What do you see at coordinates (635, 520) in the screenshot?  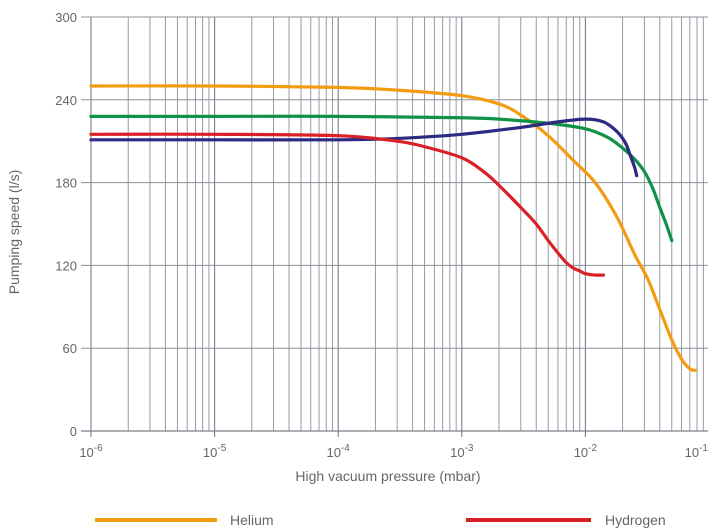 I see `legend-label: Hydrogen` at bounding box center [635, 520].